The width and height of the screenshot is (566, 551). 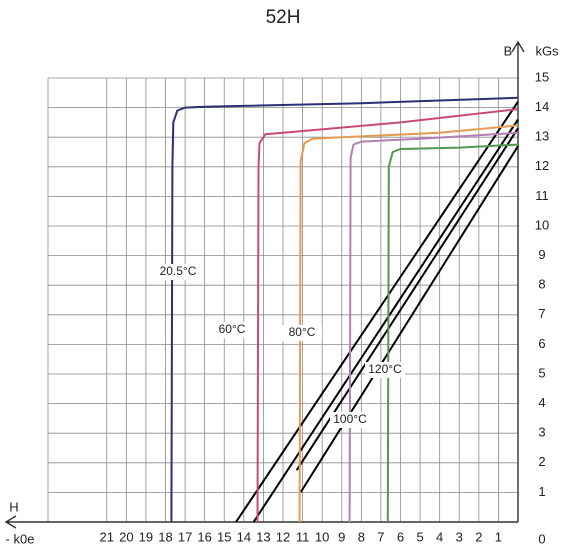 I want to click on curve-label: 120°C, so click(x=385, y=369).